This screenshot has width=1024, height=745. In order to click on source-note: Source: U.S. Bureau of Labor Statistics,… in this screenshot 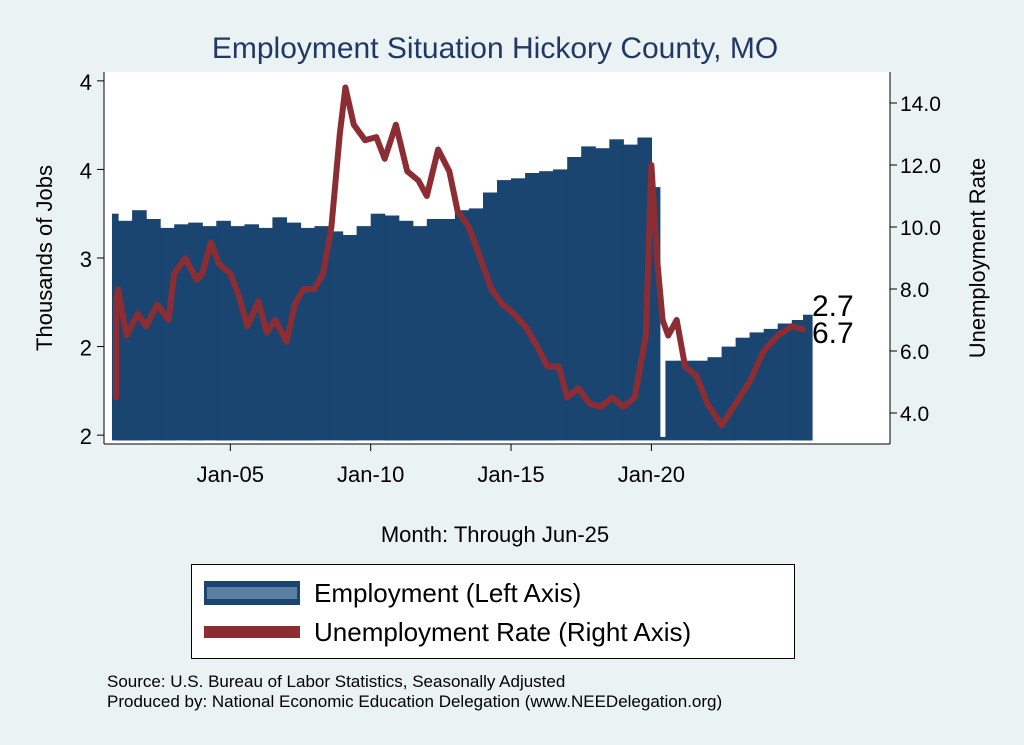, I will do `click(336, 681)`.